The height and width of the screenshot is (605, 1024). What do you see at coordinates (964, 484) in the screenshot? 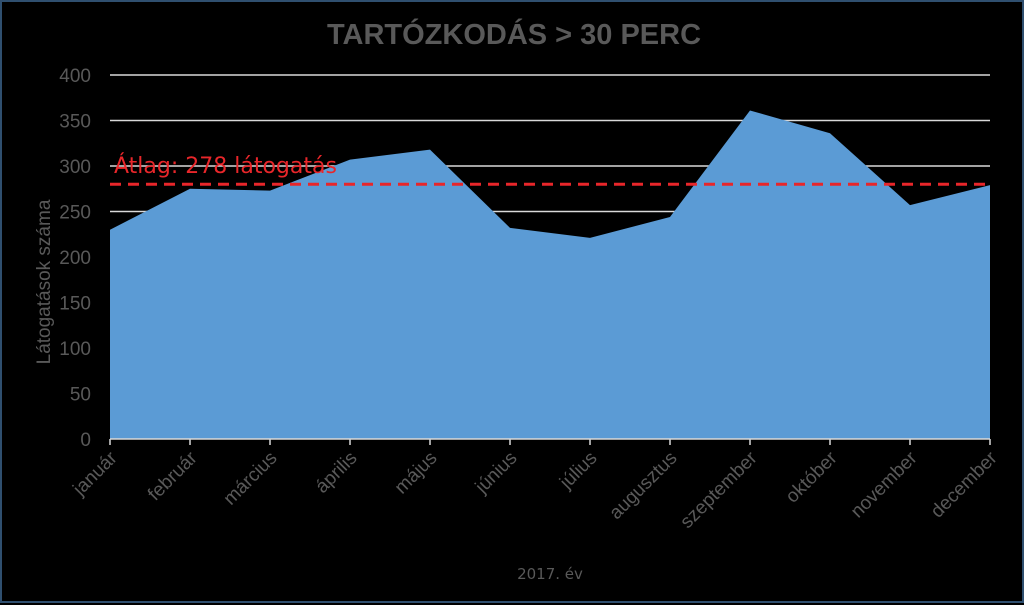
I see `x-tick-label: december` at bounding box center [964, 484].